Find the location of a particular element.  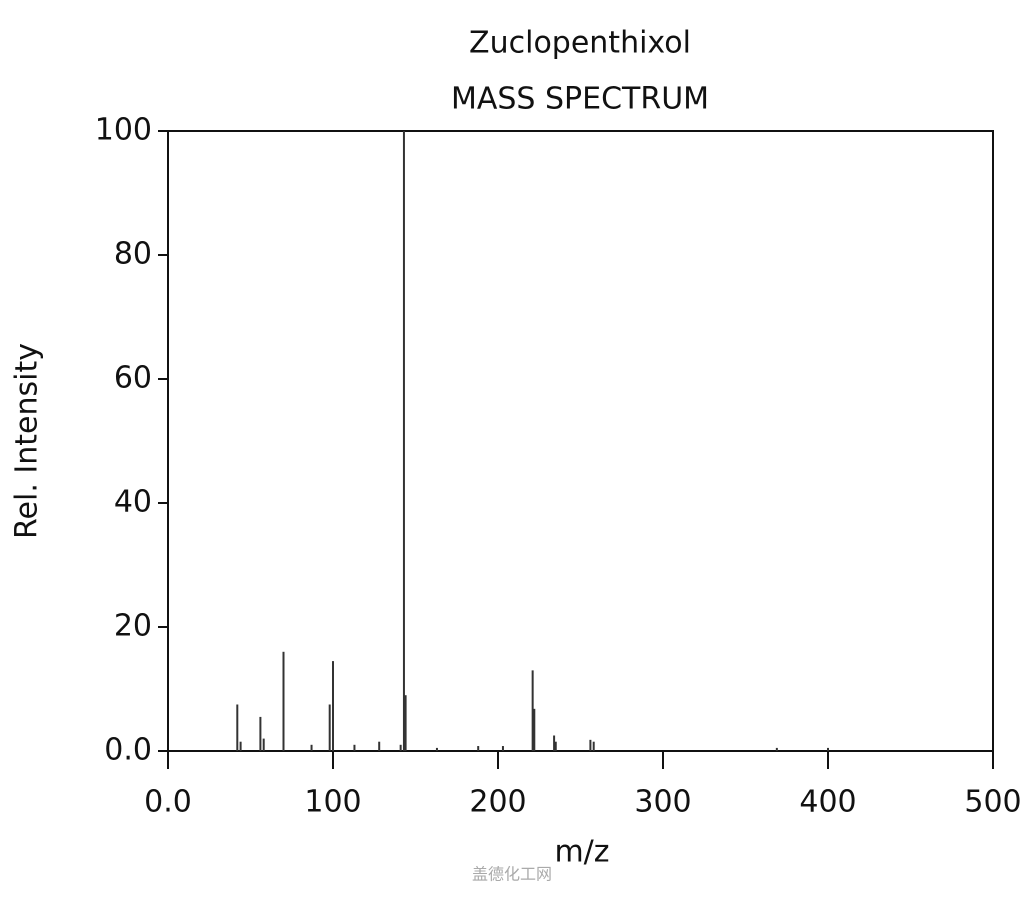

chart-subtitle: MASS SPECTRUM is located at coordinates (580, 99).